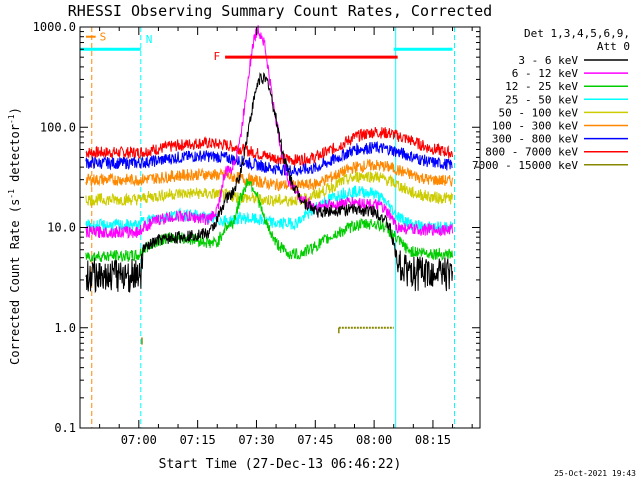  What do you see at coordinates (116, 42) in the screenshot?
I see `annotation-n: N` at bounding box center [116, 42].